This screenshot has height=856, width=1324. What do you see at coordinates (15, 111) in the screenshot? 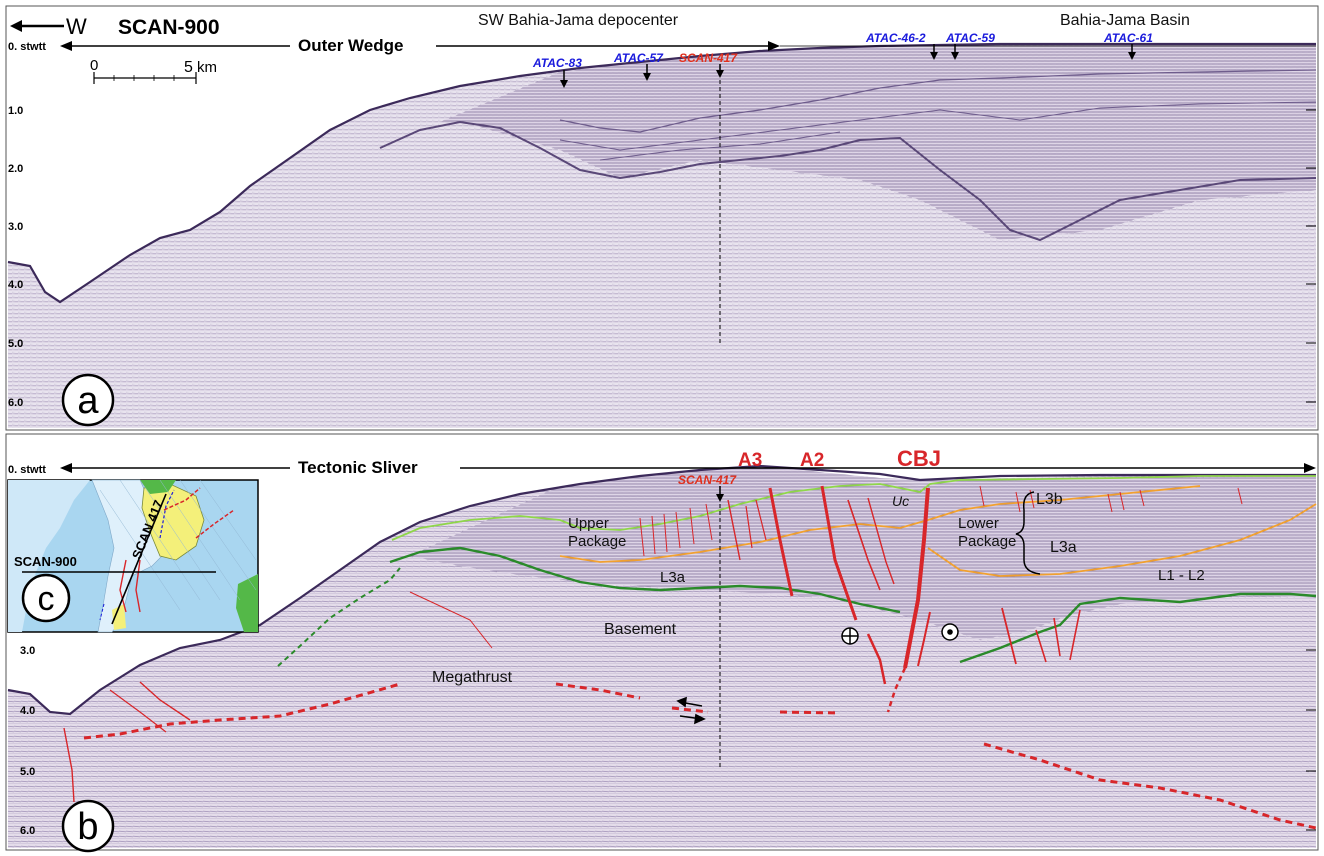
I see `y-tick: 1.0` at bounding box center [15, 111].